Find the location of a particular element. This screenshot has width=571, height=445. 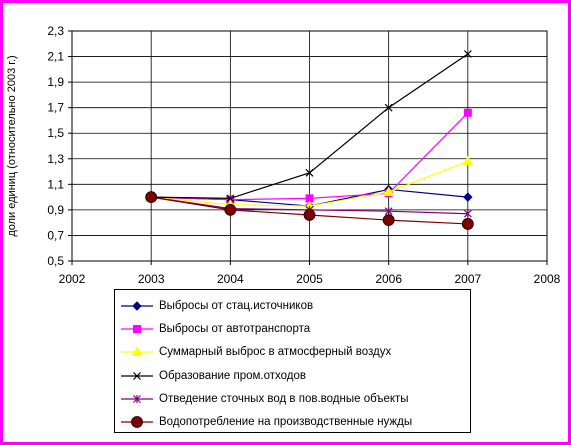

legend-item: Выбросы от автотранспорта is located at coordinates (292, 328).